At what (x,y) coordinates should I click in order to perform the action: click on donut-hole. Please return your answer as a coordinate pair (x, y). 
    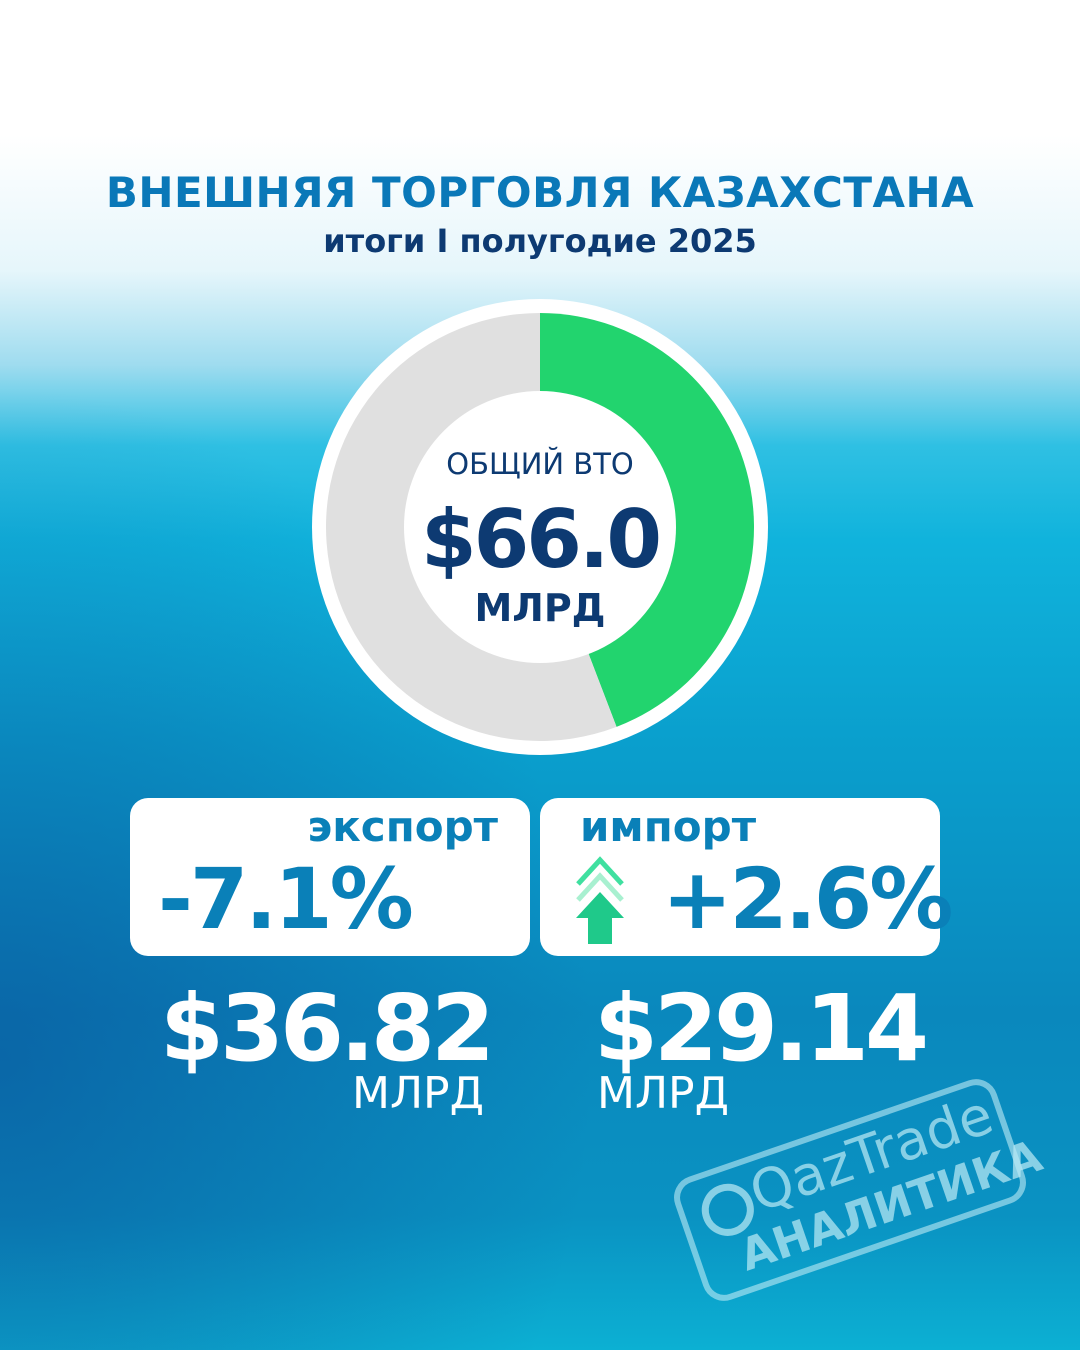
    Looking at the image, I should click on (540, 527).